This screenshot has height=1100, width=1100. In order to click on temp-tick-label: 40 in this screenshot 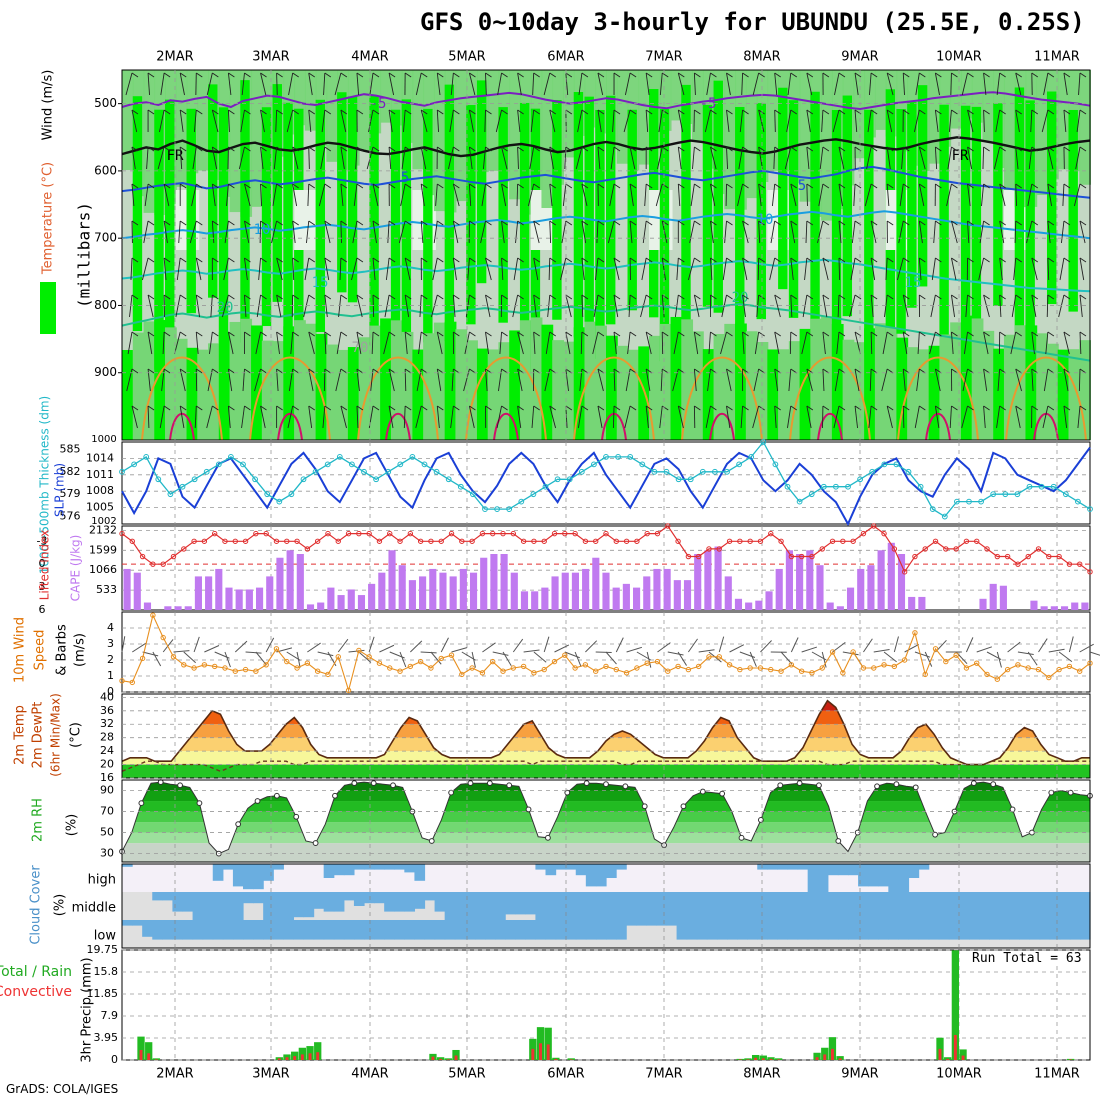, I will do `click(107, 696)`.